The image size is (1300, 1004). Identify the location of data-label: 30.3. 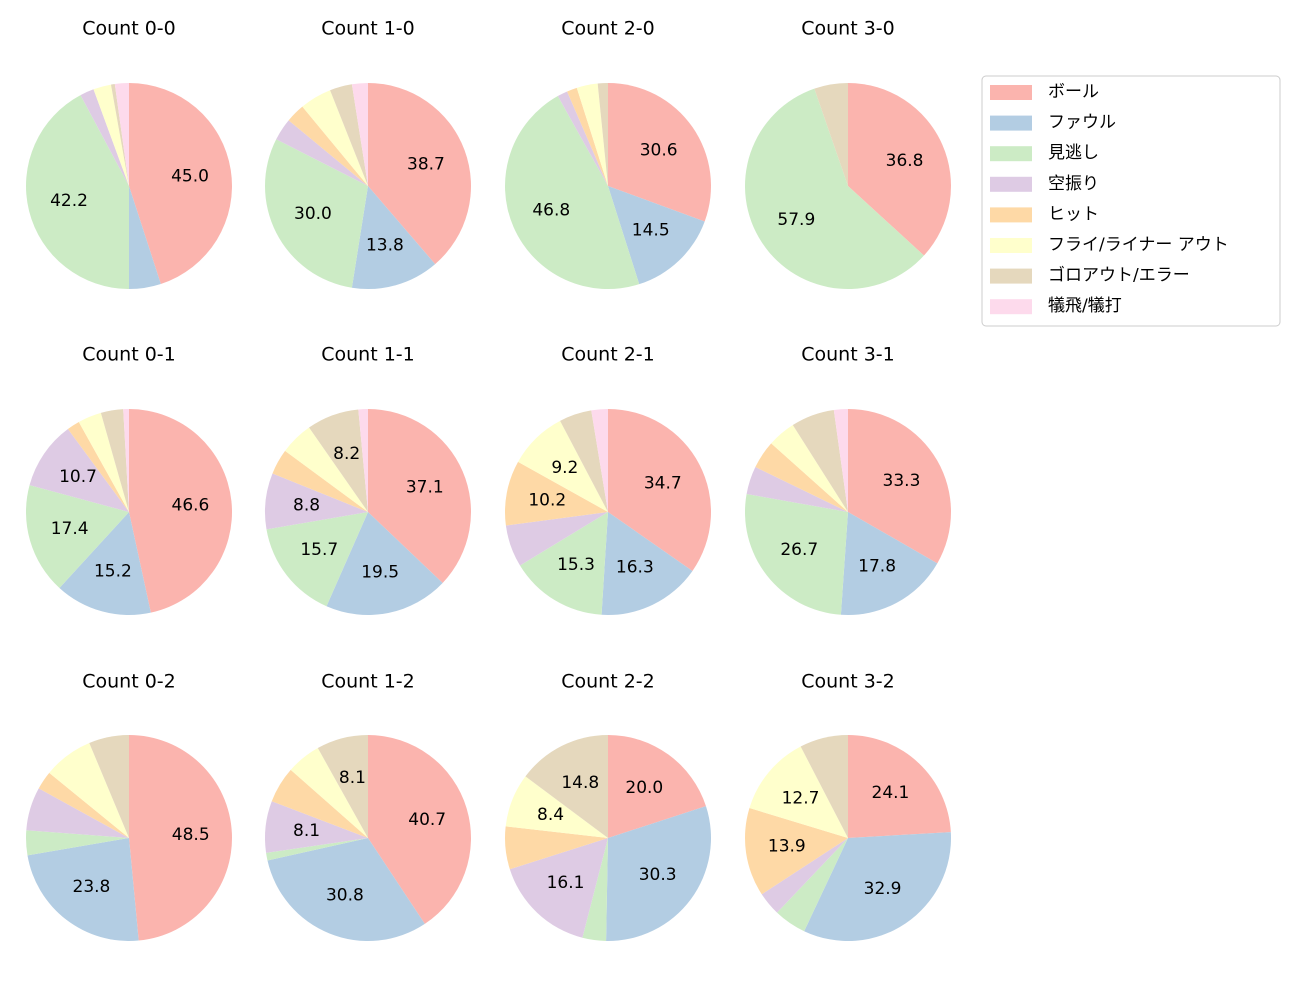
(658, 875).